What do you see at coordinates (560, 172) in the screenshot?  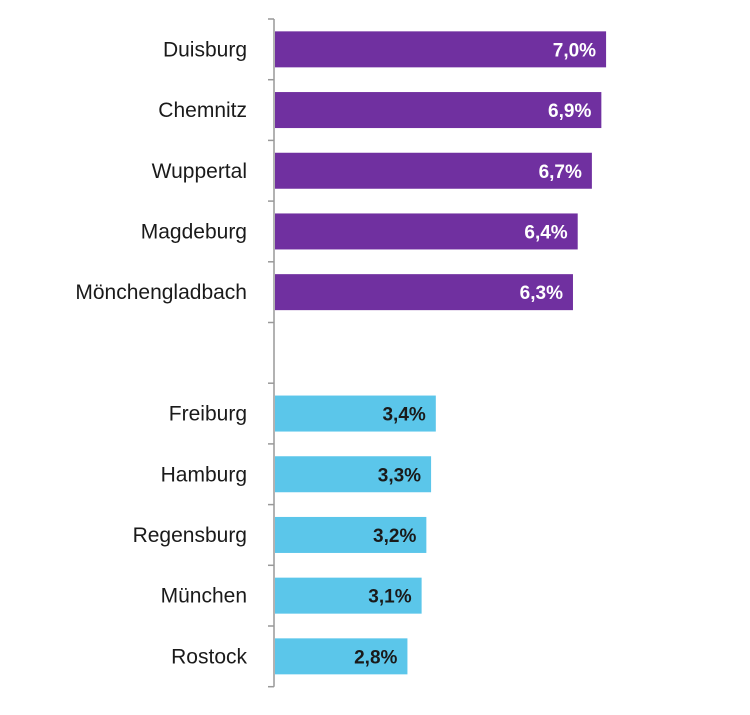 I see `data-label: 6,7%` at bounding box center [560, 172].